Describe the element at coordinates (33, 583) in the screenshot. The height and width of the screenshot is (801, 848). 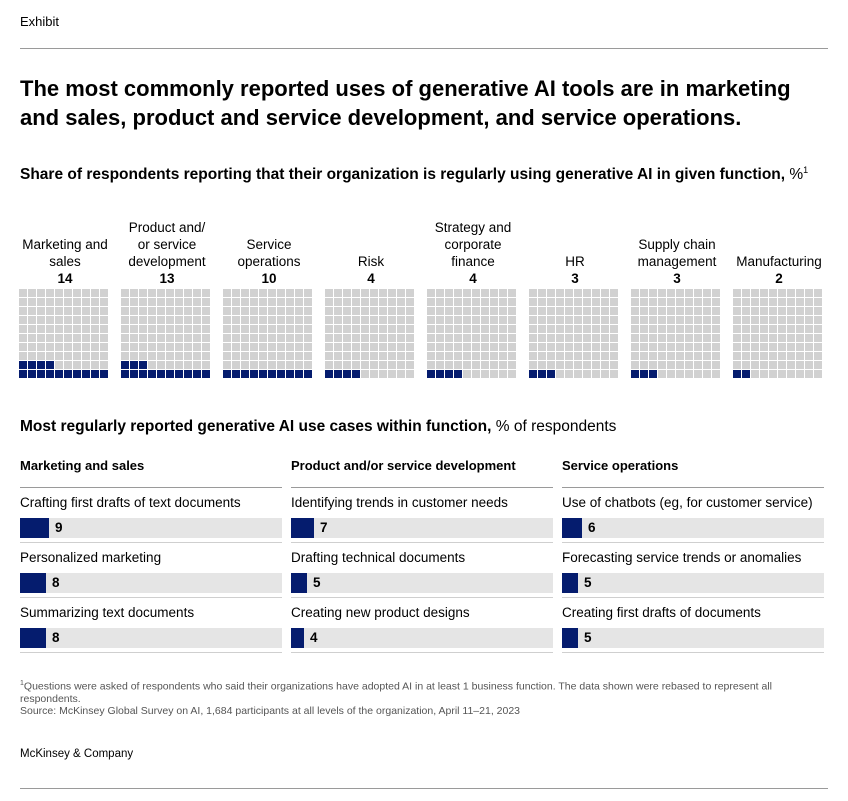
I see `use-case-bar` at that location.